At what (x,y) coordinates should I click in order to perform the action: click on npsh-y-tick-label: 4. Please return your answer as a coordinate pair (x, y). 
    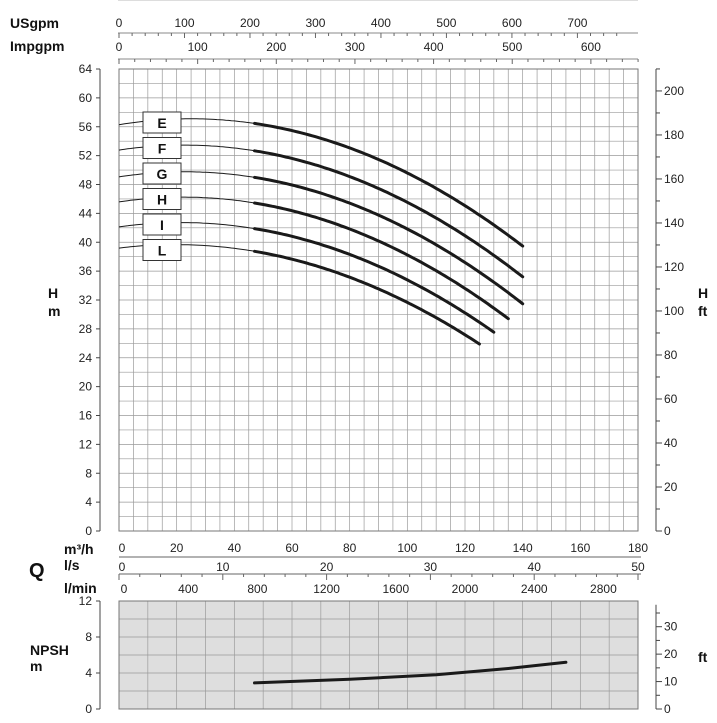
    Looking at the image, I should click on (88, 673).